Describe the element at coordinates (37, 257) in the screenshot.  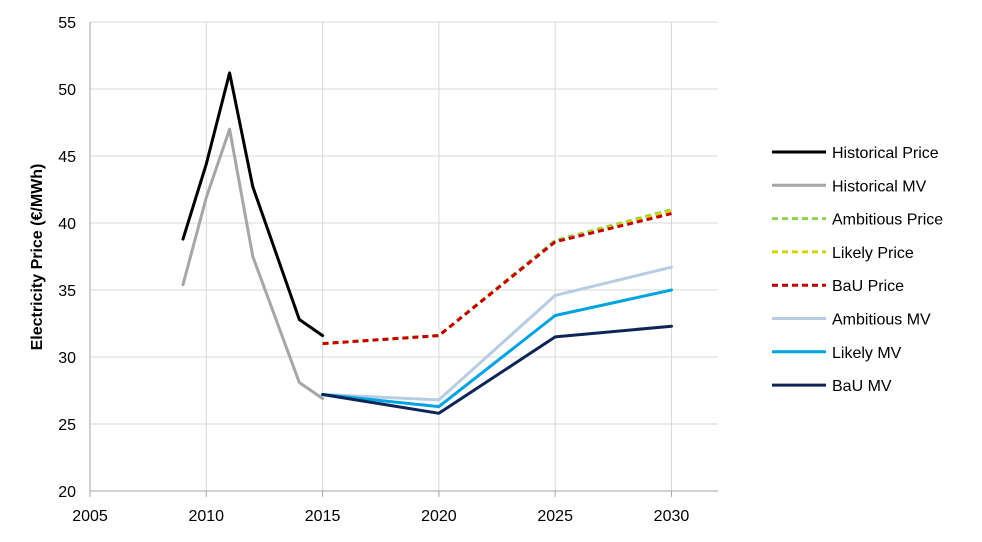
I see `y-axis-label: Electricity Price (€/MWh)` at that location.